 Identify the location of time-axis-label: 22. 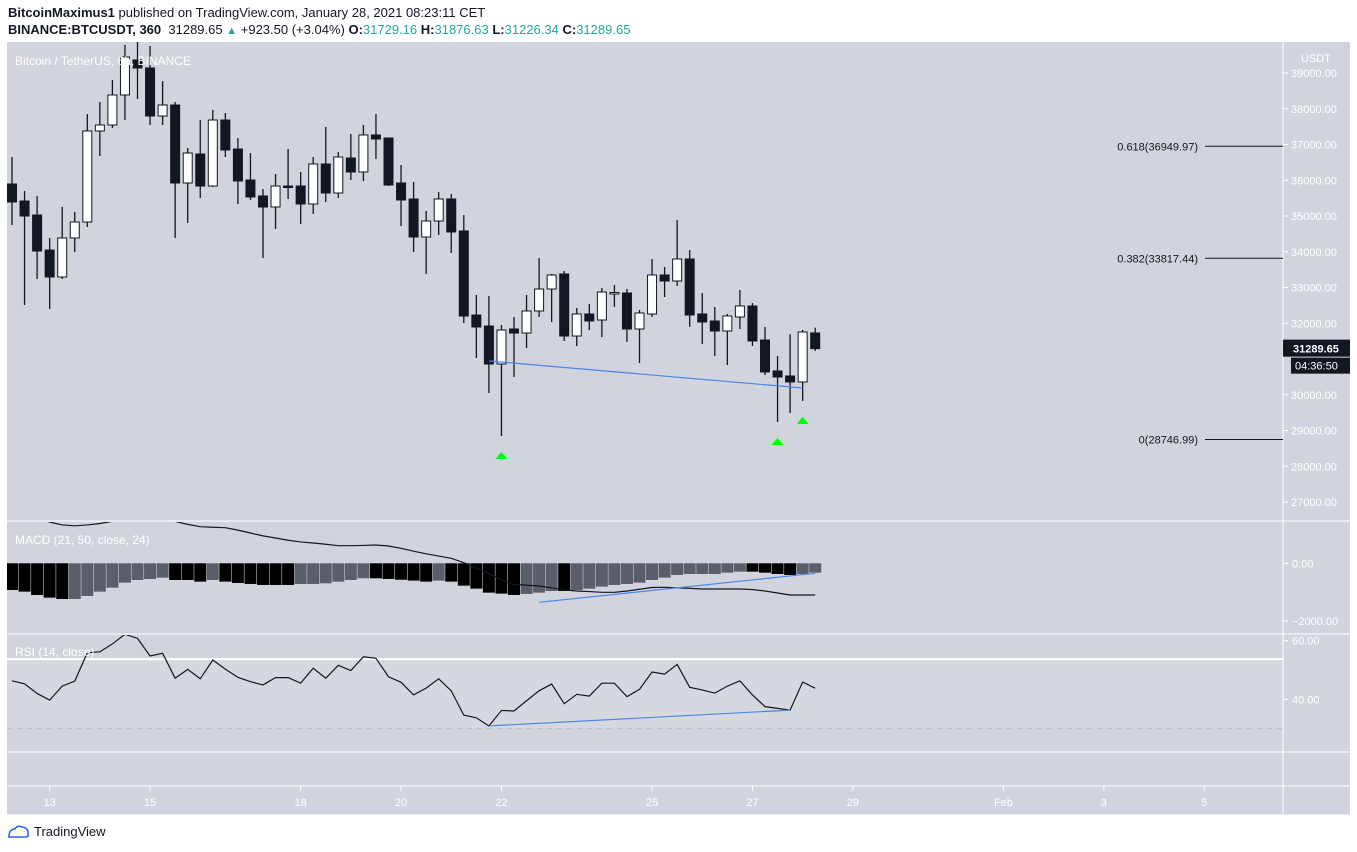
(501, 803).